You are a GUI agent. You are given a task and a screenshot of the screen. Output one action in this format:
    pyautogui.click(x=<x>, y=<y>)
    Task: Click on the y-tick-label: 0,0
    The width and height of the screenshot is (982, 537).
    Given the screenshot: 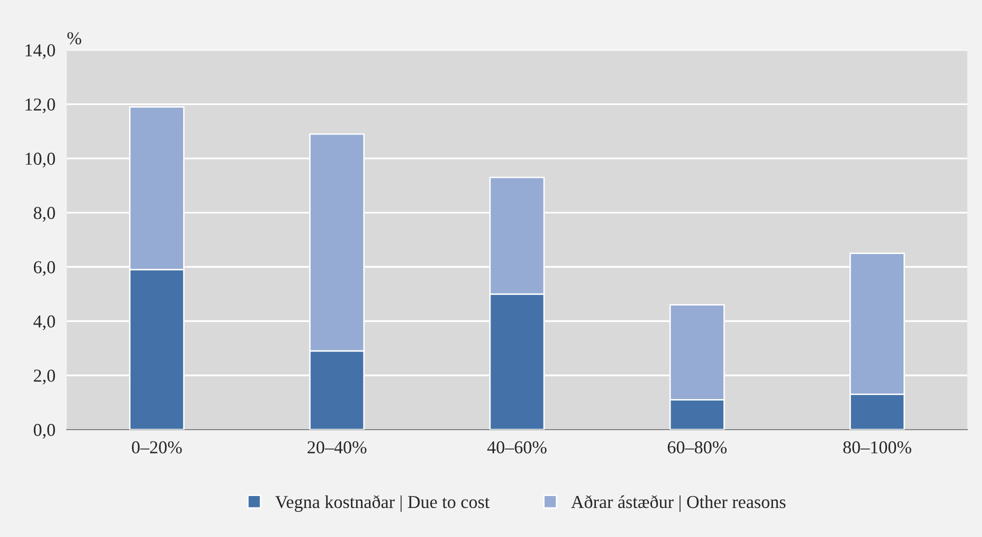 What is the action you would take?
    pyautogui.click(x=44, y=431)
    